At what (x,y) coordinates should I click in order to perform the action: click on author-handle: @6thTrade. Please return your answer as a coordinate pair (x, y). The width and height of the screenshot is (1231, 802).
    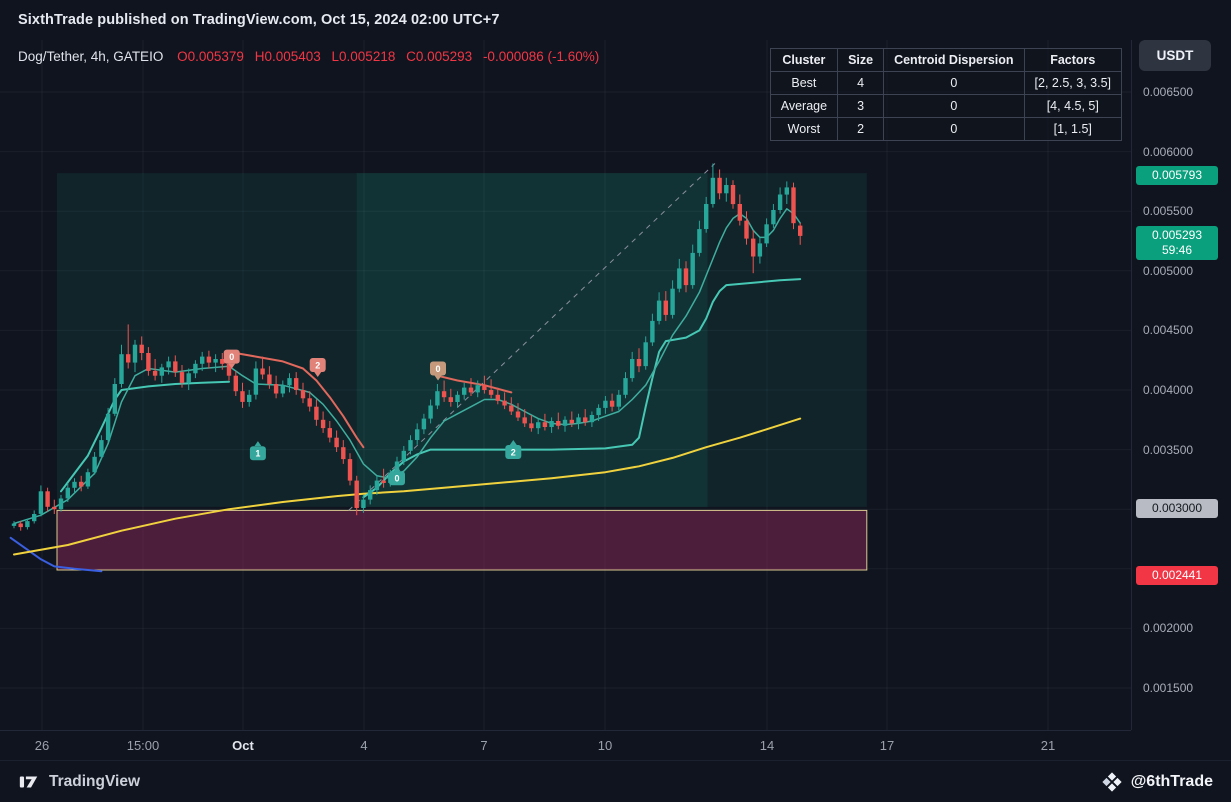
    Looking at the image, I should click on (1157, 782).